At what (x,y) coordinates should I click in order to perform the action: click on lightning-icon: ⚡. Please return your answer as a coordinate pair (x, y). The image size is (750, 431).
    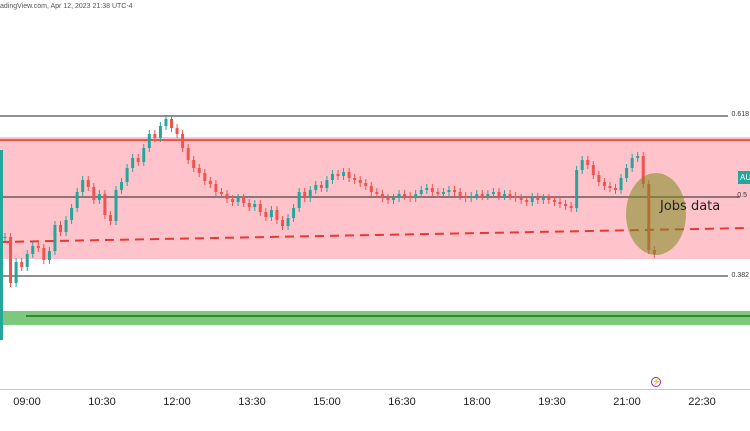
    Looking at the image, I should click on (656, 382).